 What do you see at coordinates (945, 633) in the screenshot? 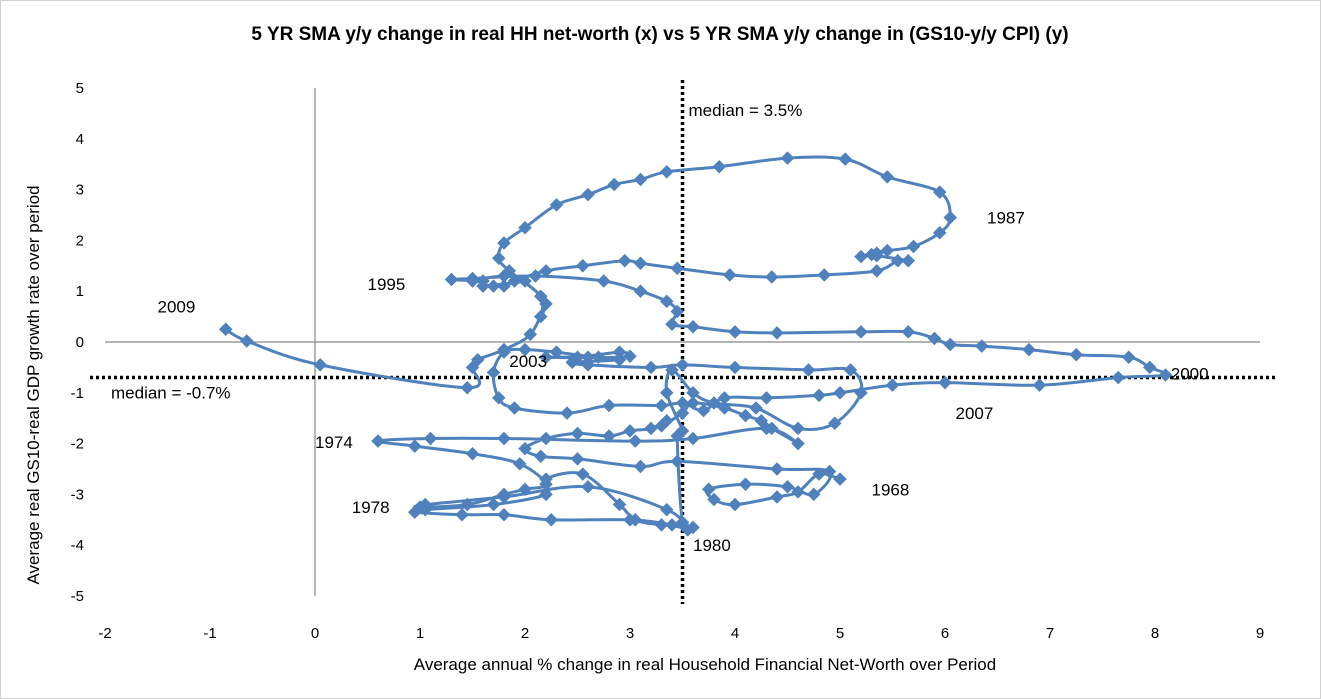
I see `x-tick-label: 6` at bounding box center [945, 633].